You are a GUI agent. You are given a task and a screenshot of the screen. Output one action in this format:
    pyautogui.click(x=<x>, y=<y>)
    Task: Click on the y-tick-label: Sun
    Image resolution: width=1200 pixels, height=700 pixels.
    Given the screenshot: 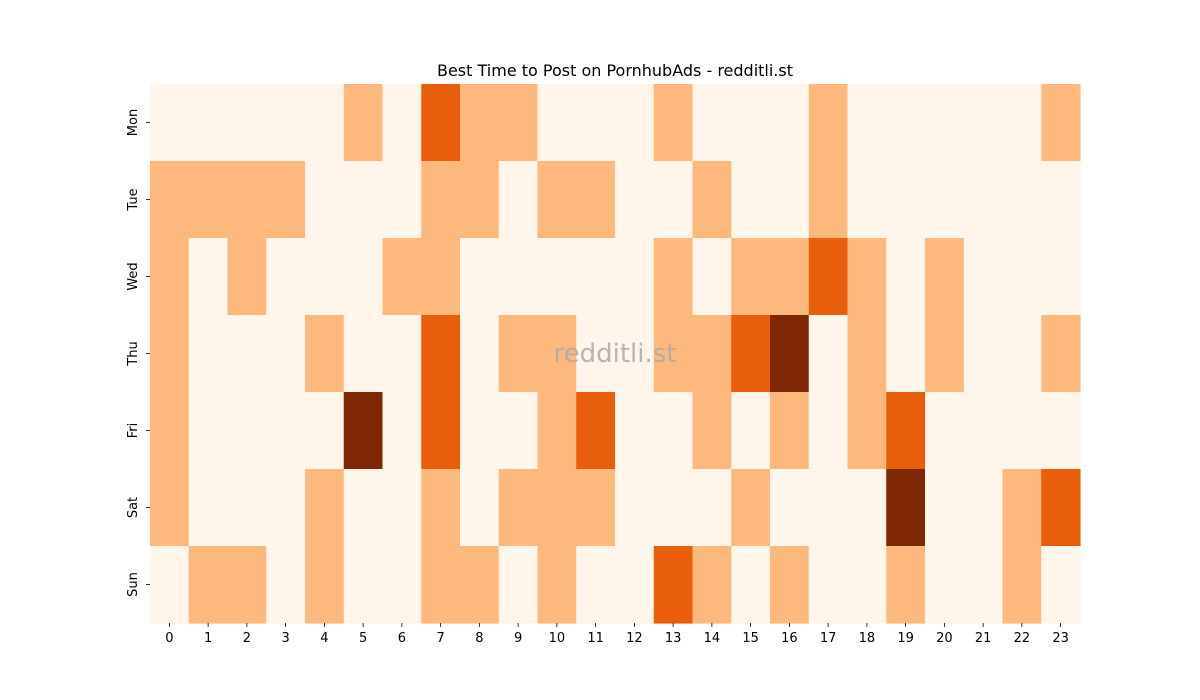 What is the action you would take?
    pyautogui.click(x=133, y=584)
    